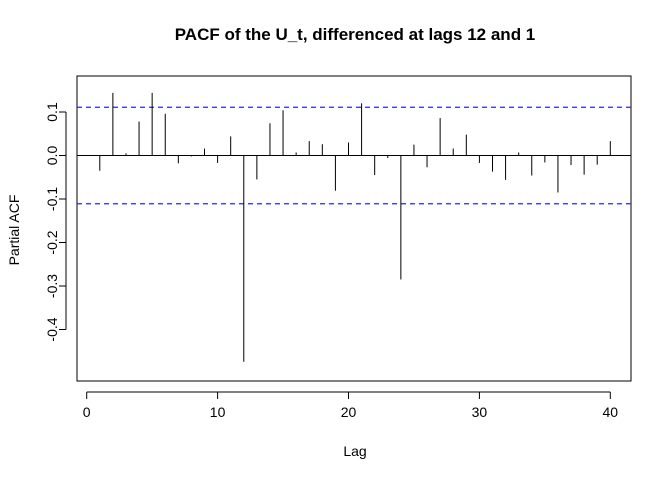  Describe the element at coordinates (218, 412) in the screenshot. I see `x-tick-label: 10` at that location.